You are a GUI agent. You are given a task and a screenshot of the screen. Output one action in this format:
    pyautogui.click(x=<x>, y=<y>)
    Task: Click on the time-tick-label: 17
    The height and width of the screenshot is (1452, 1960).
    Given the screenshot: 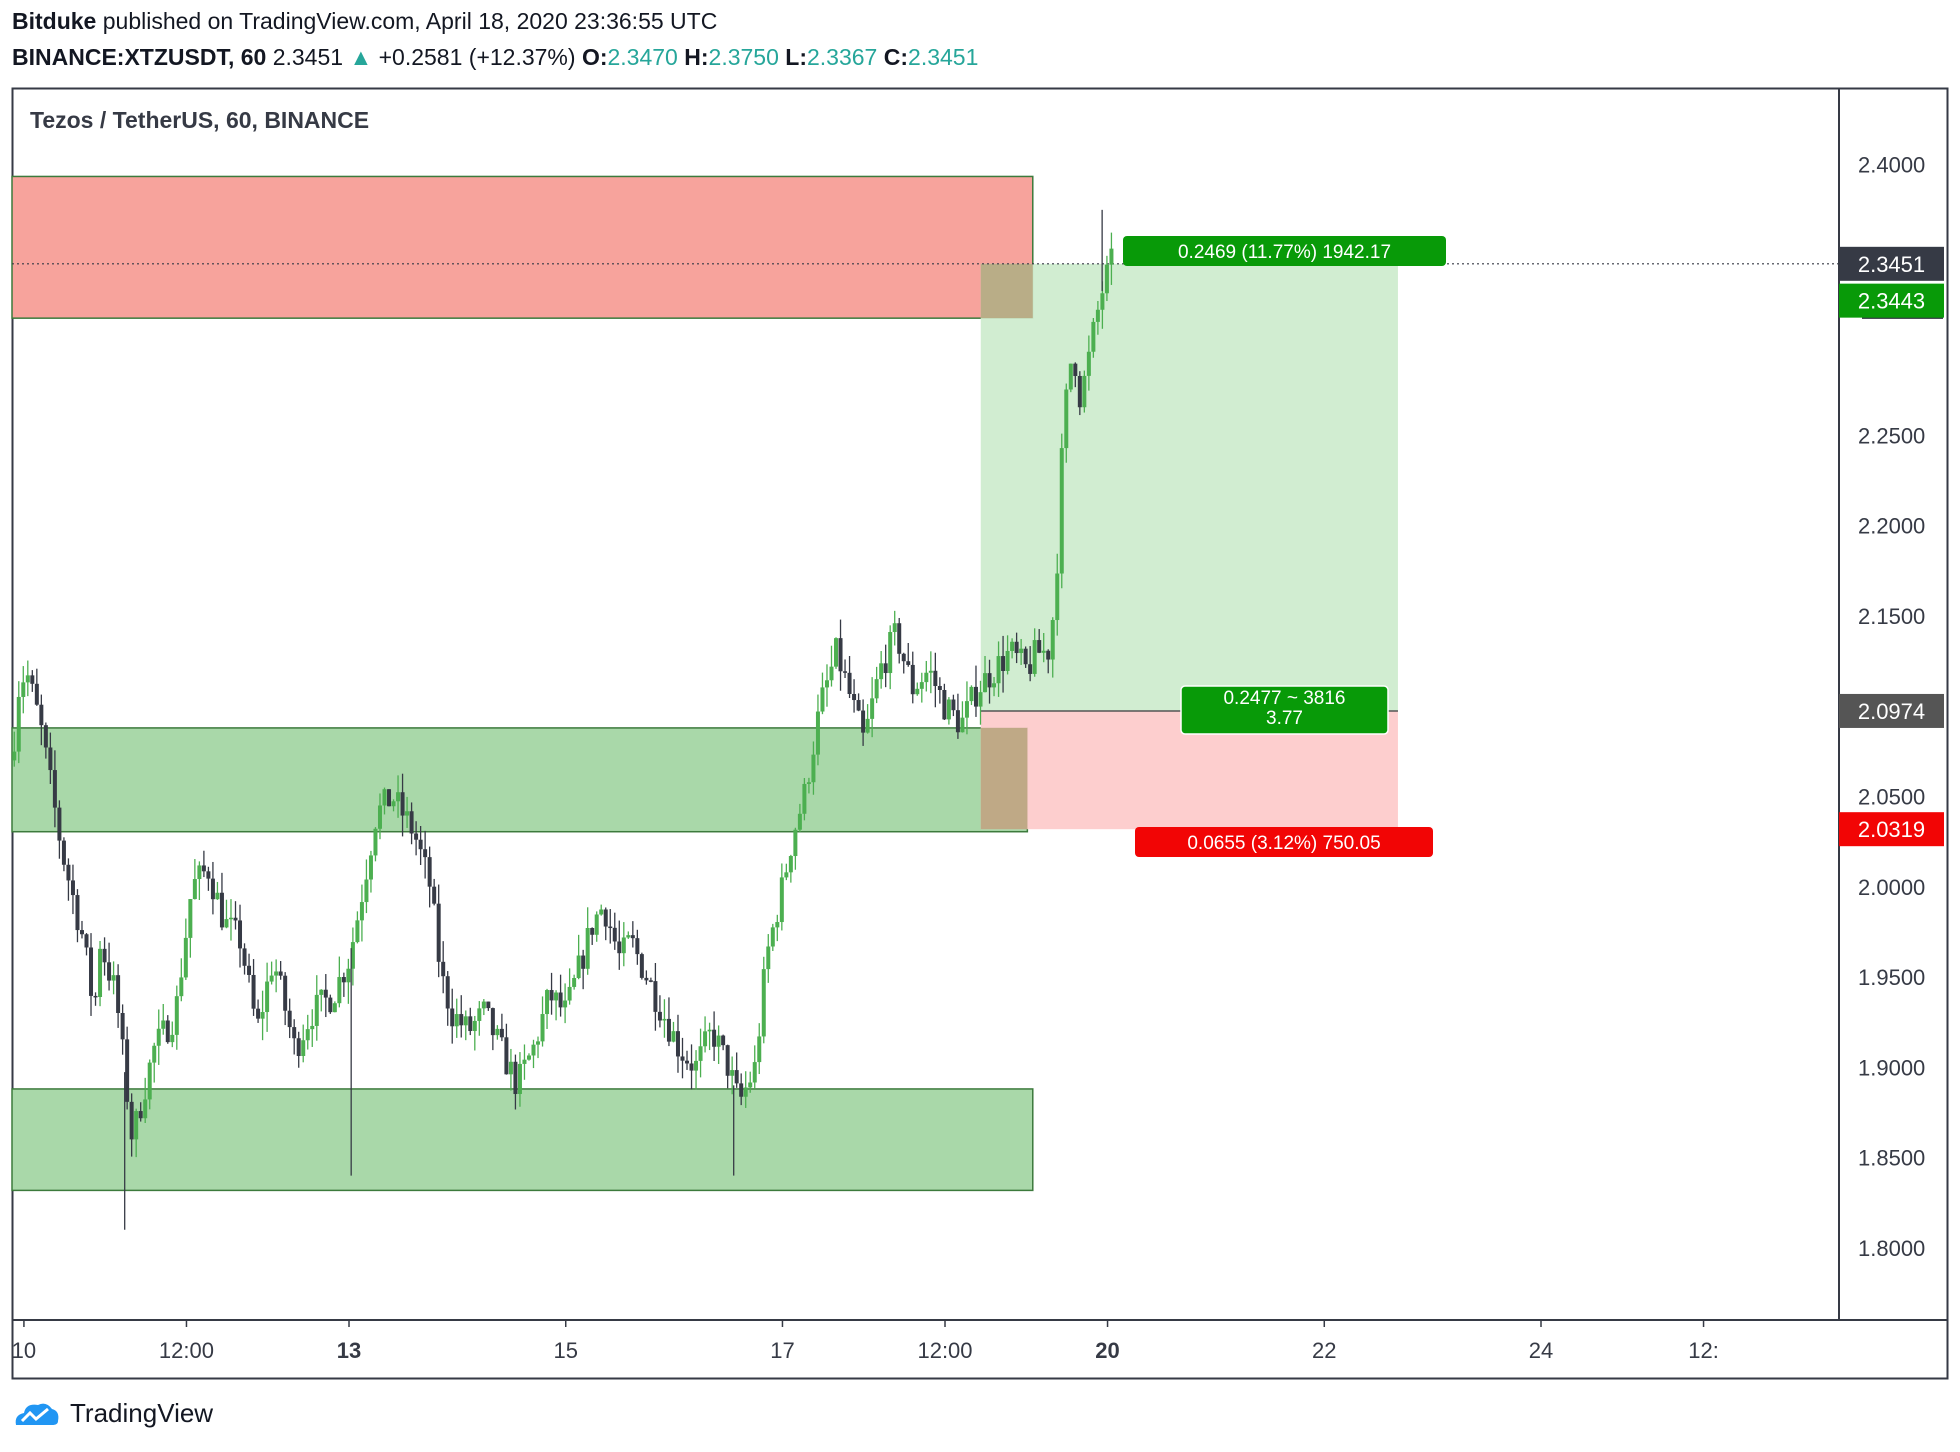 What is the action you would take?
    pyautogui.click(x=782, y=1350)
    